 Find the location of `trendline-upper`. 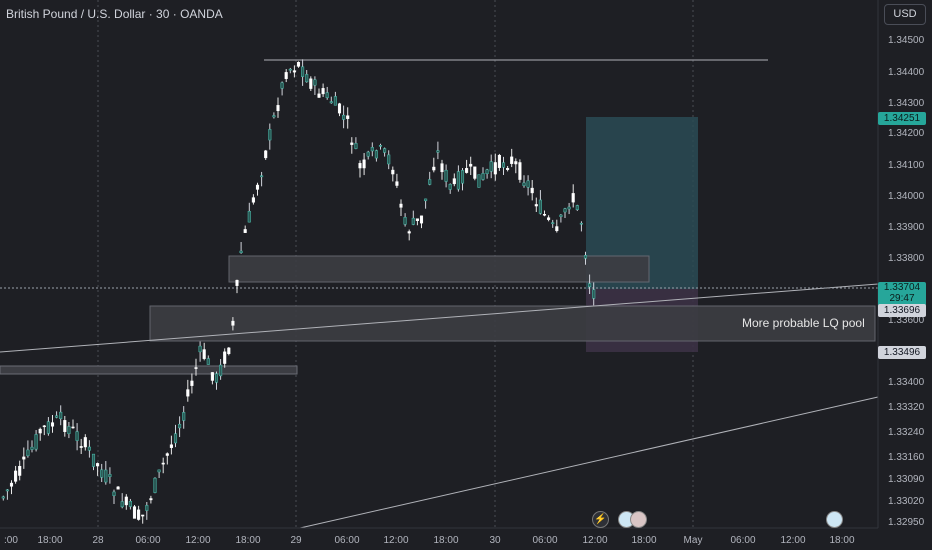

trendline-upper is located at coordinates (439, 318).